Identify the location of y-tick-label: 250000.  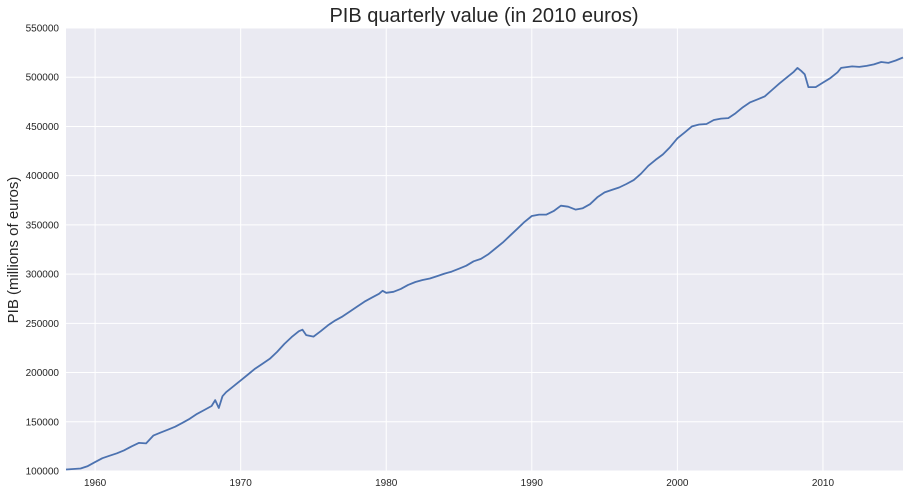
(43, 324).